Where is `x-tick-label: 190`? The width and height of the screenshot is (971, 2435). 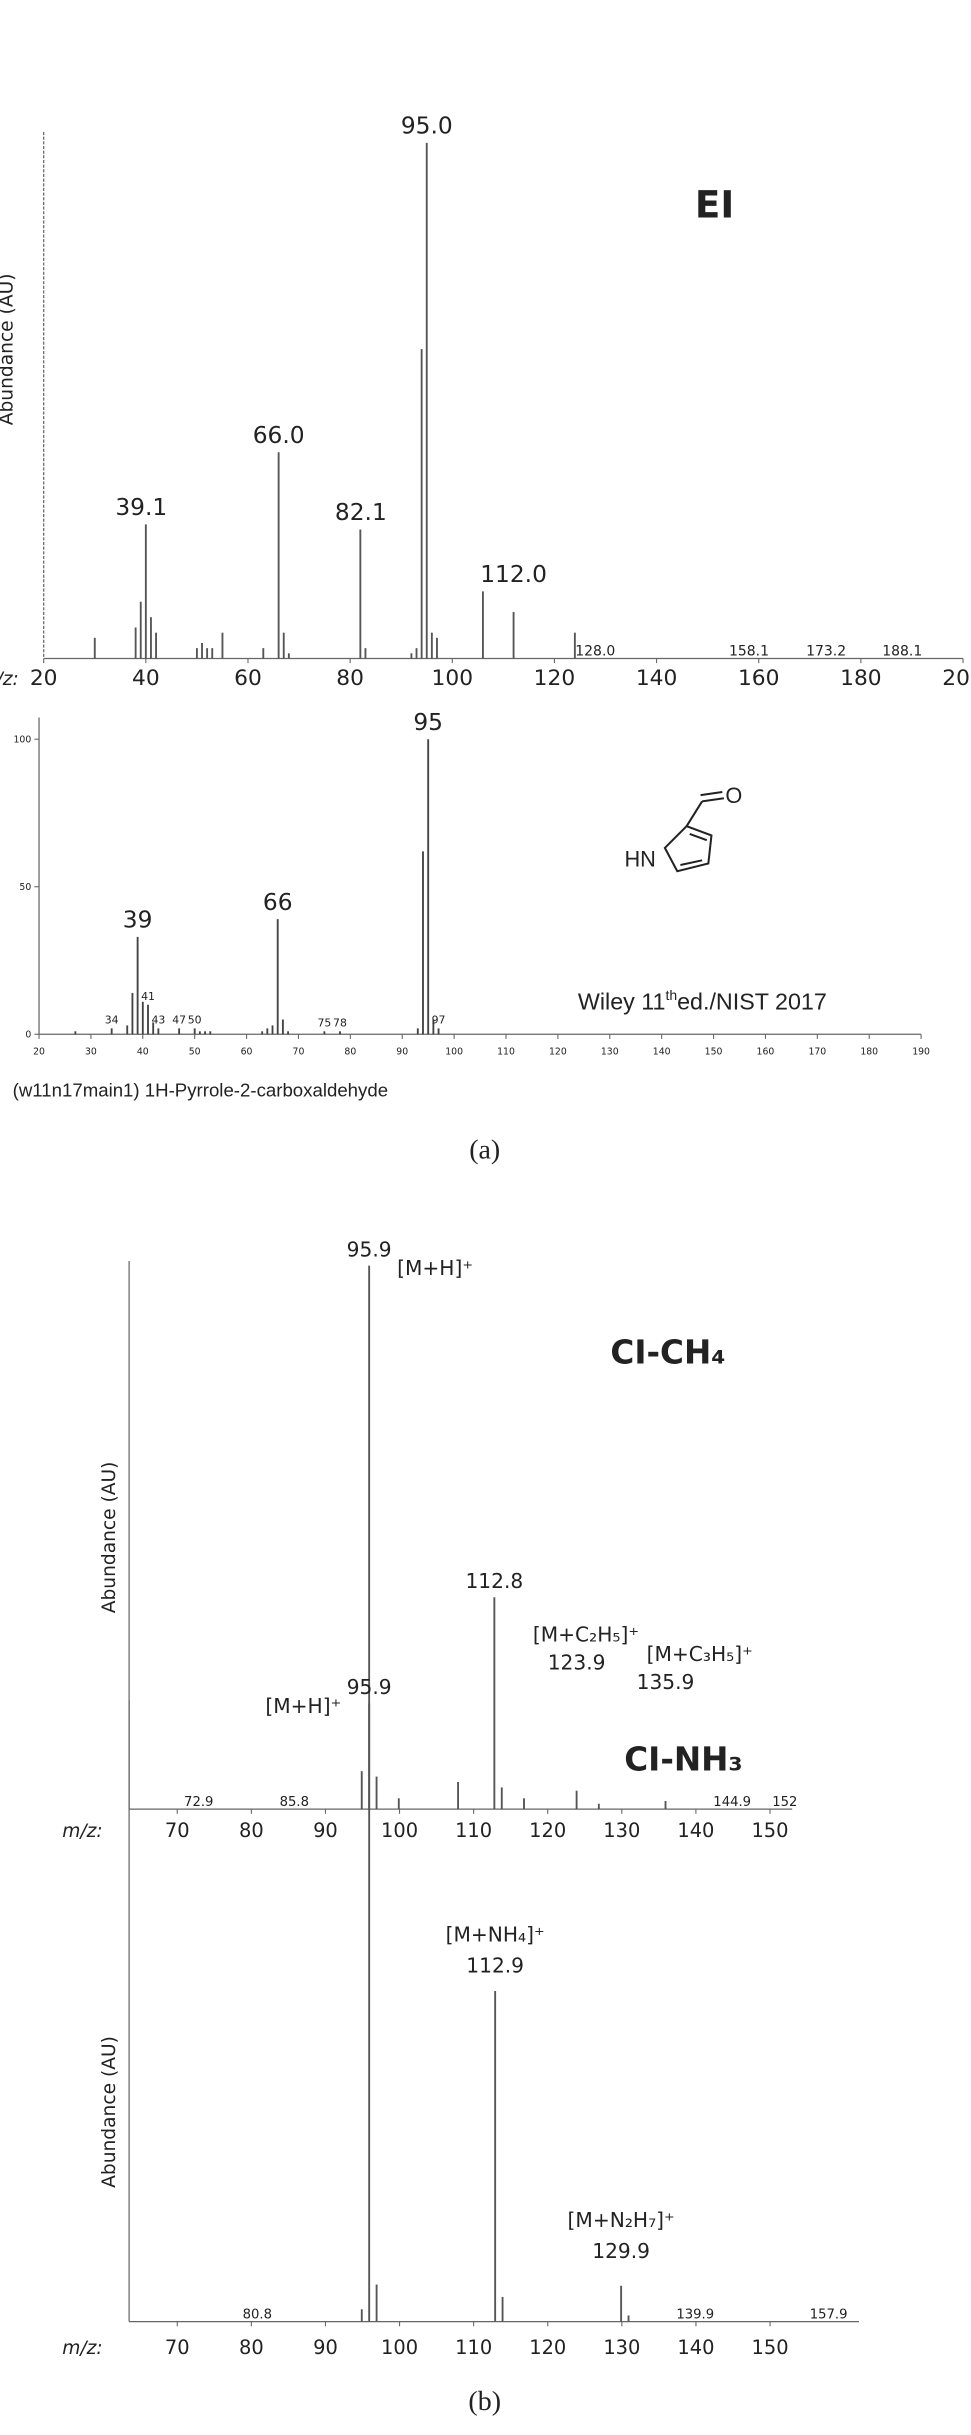
x-tick-label: 190 is located at coordinates (921, 1051).